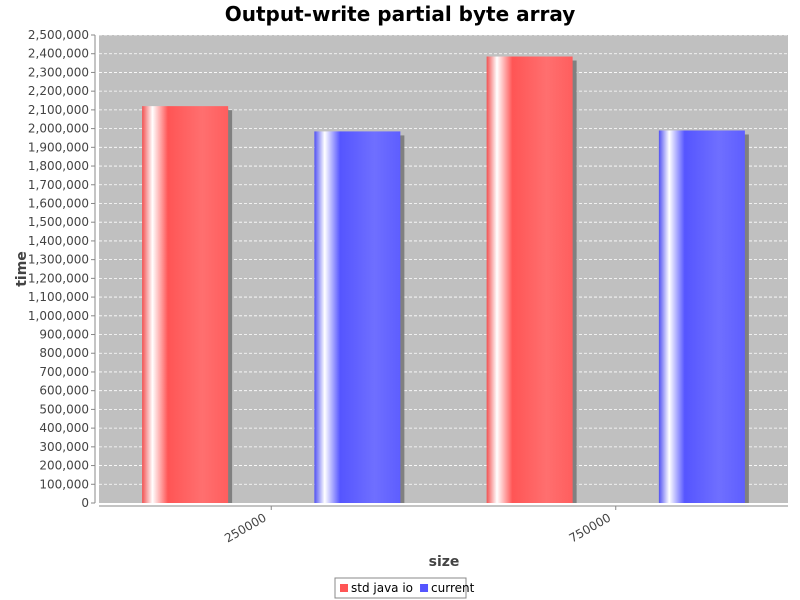  I want to click on chart-title: Output-write partial byte array, so click(400, 14).